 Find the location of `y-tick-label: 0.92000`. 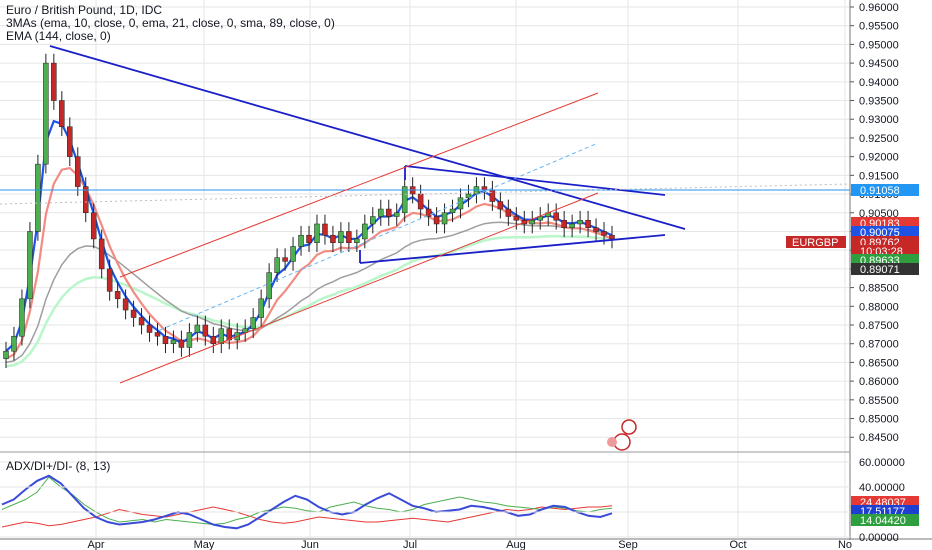

y-tick-label: 0.92000 is located at coordinates (879, 158).